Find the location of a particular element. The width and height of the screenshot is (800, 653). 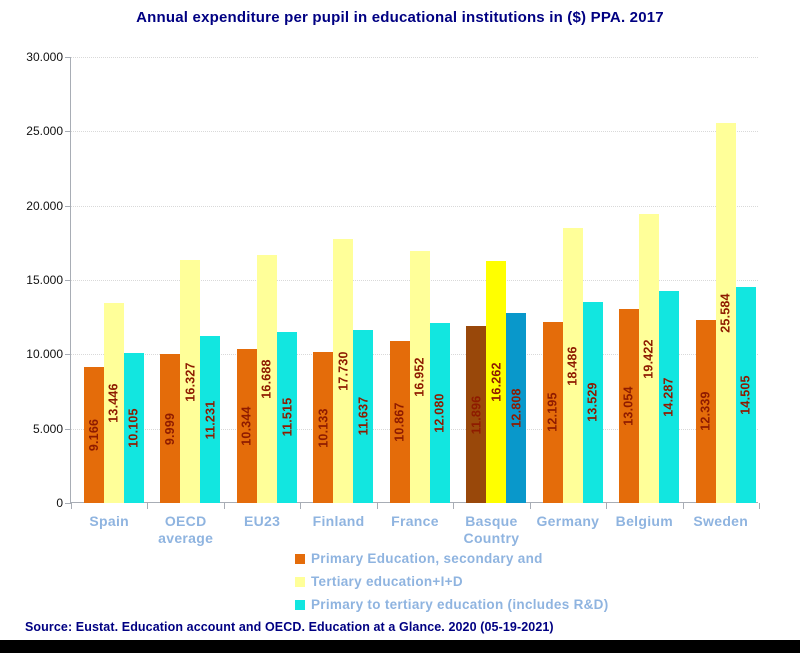

category-label: France is located at coordinates (415, 521).